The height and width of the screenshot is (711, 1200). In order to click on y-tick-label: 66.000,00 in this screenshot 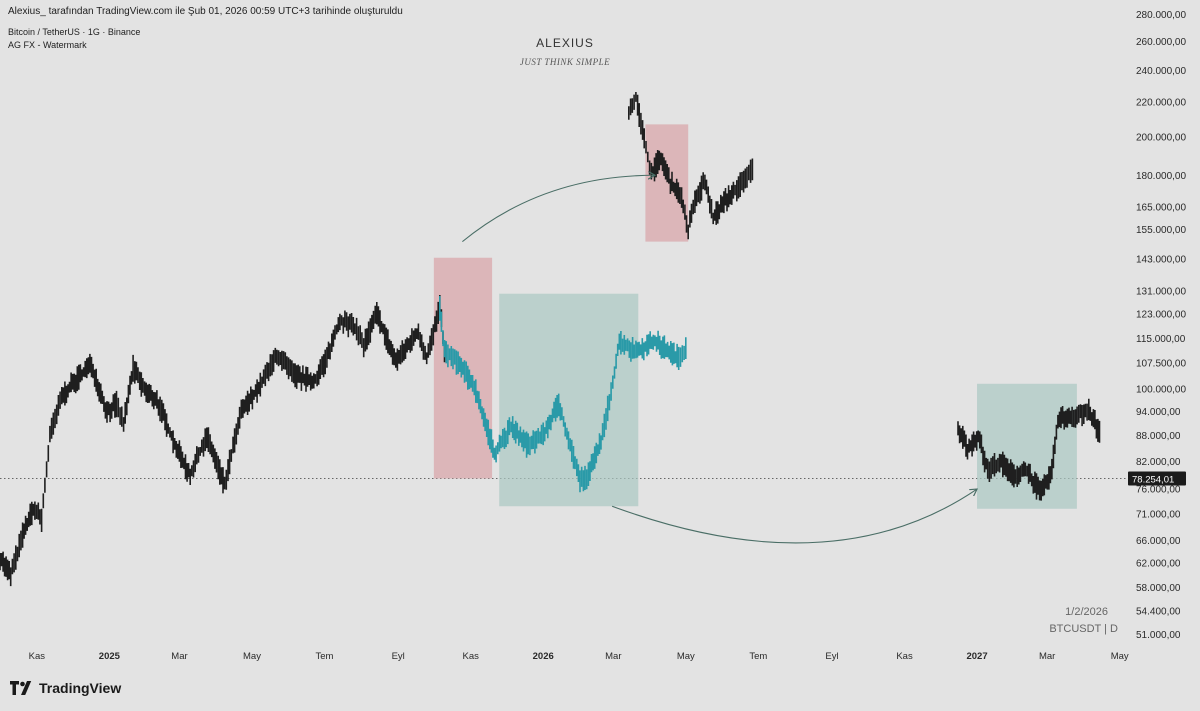, I will do `click(1158, 541)`.